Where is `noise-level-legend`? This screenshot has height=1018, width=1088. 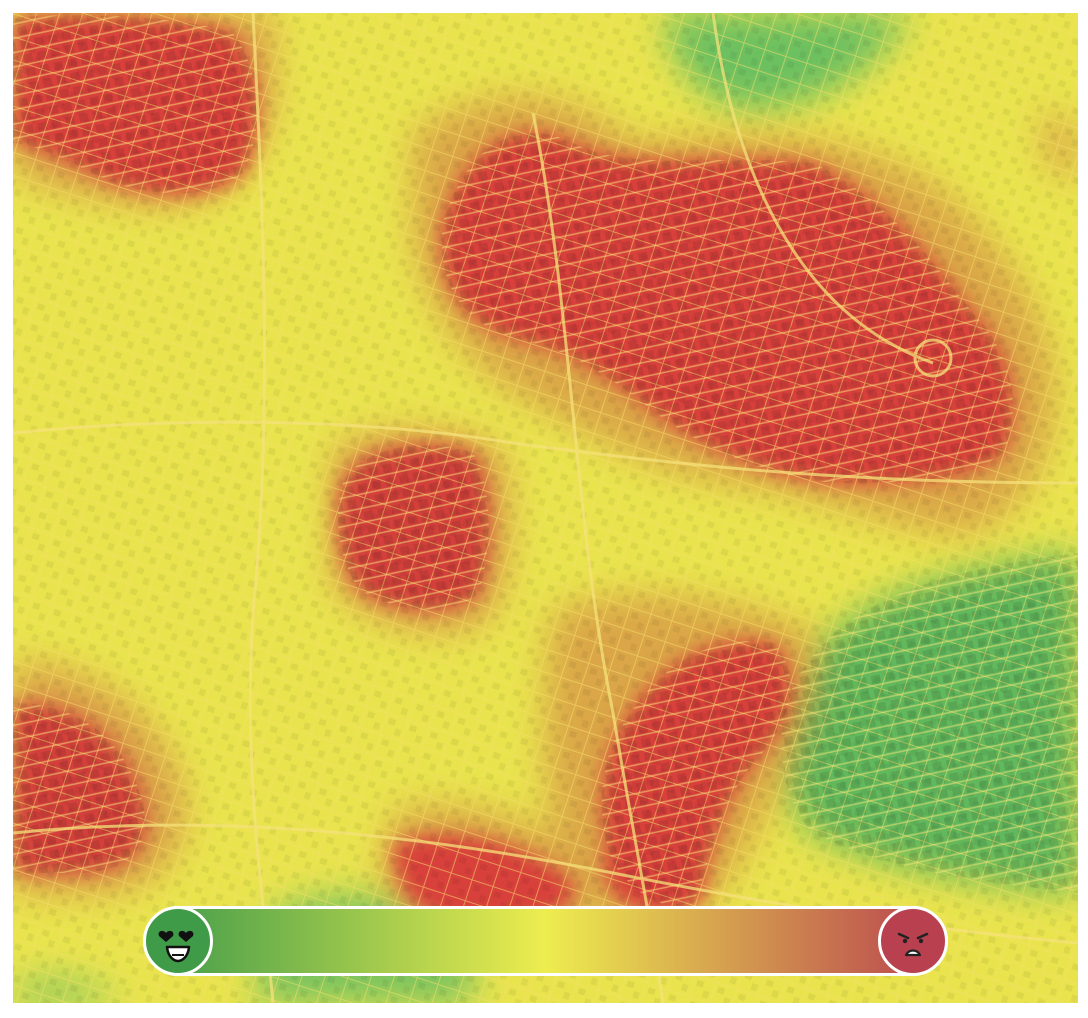
noise-level-legend is located at coordinates (545, 941).